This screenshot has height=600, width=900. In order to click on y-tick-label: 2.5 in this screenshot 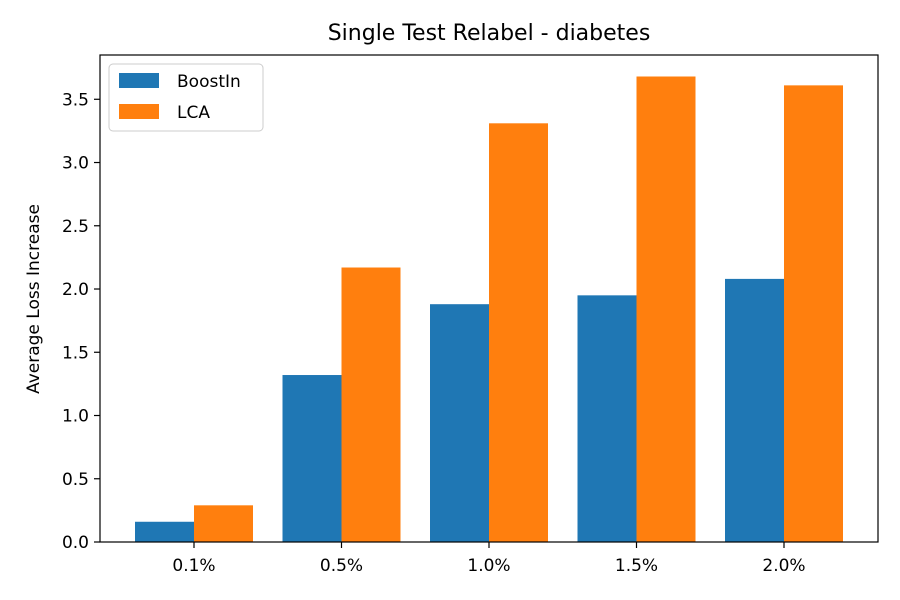, I will do `click(75, 227)`.